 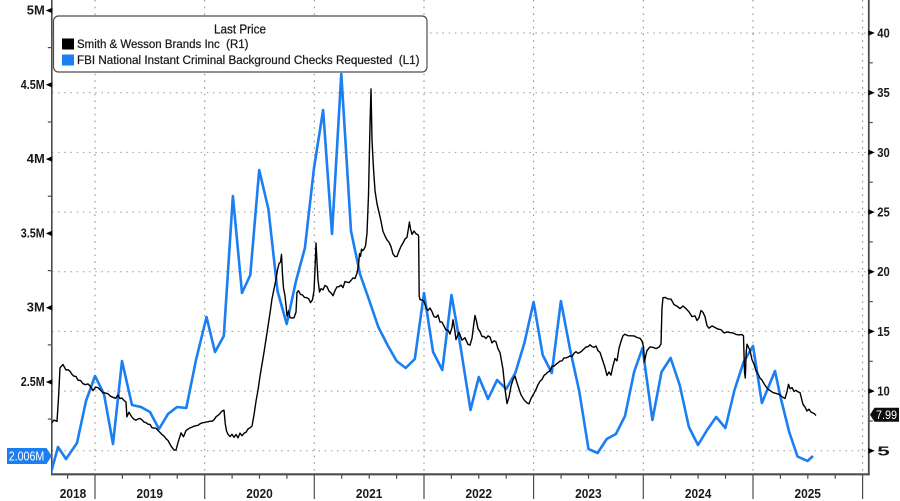 What do you see at coordinates (369, 493) in the screenshot?
I see `svg-text: 2021` at bounding box center [369, 493].